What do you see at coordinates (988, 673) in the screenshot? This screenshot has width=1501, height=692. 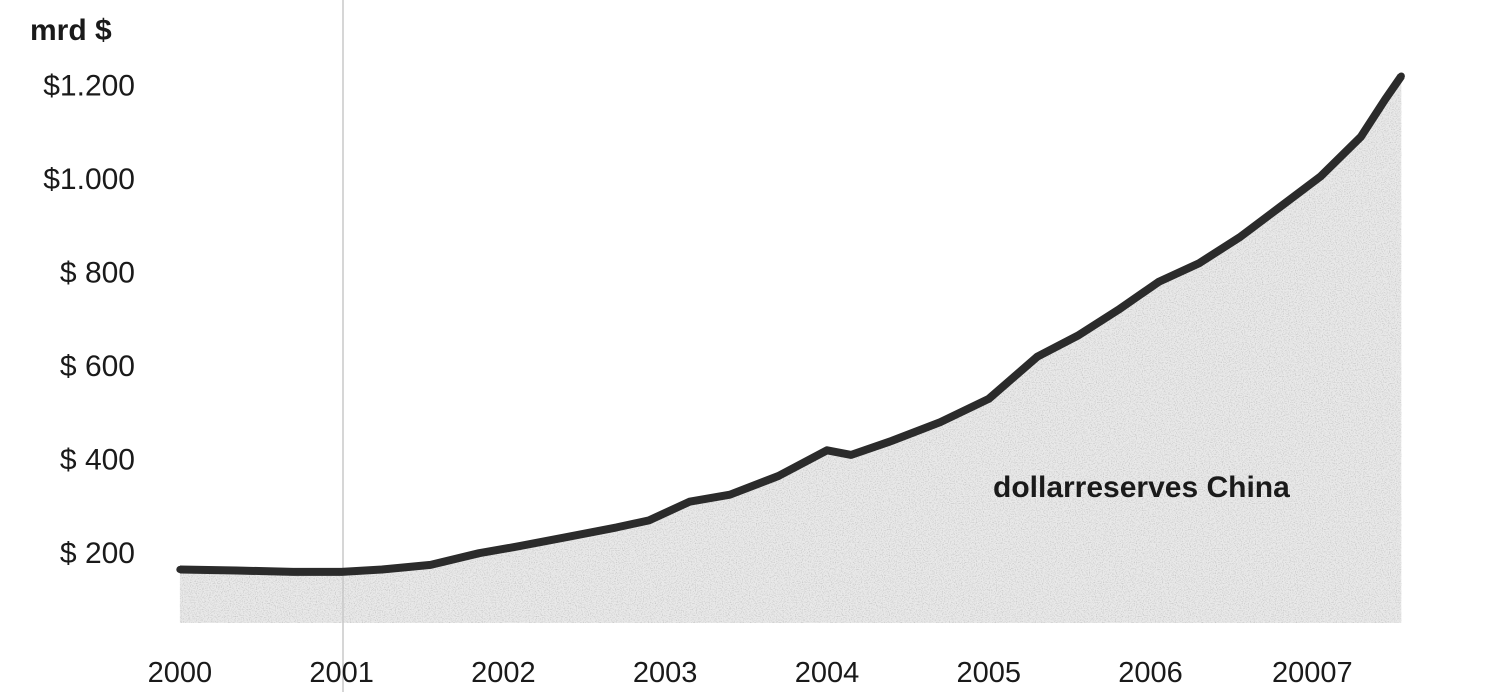 I see `x-tick-label: 2005` at bounding box center [988, 673].